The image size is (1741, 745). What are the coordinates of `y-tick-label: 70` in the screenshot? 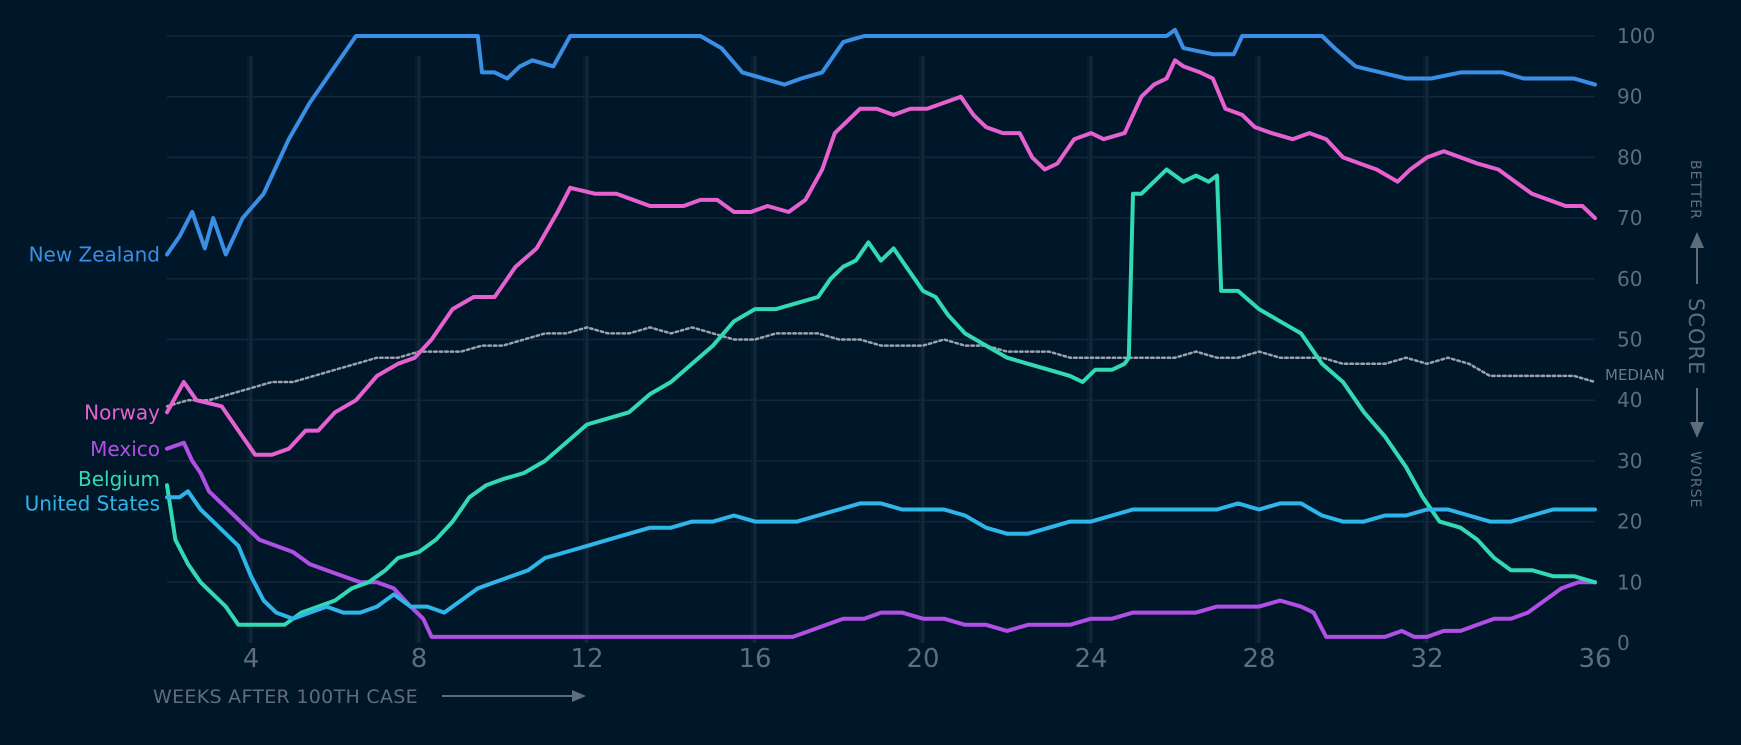 It's located at (1629, 218).